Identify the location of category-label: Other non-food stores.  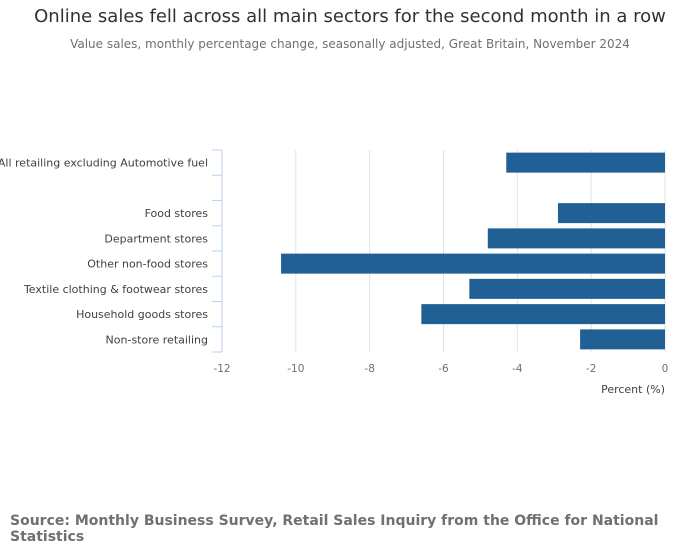
(147, 264).